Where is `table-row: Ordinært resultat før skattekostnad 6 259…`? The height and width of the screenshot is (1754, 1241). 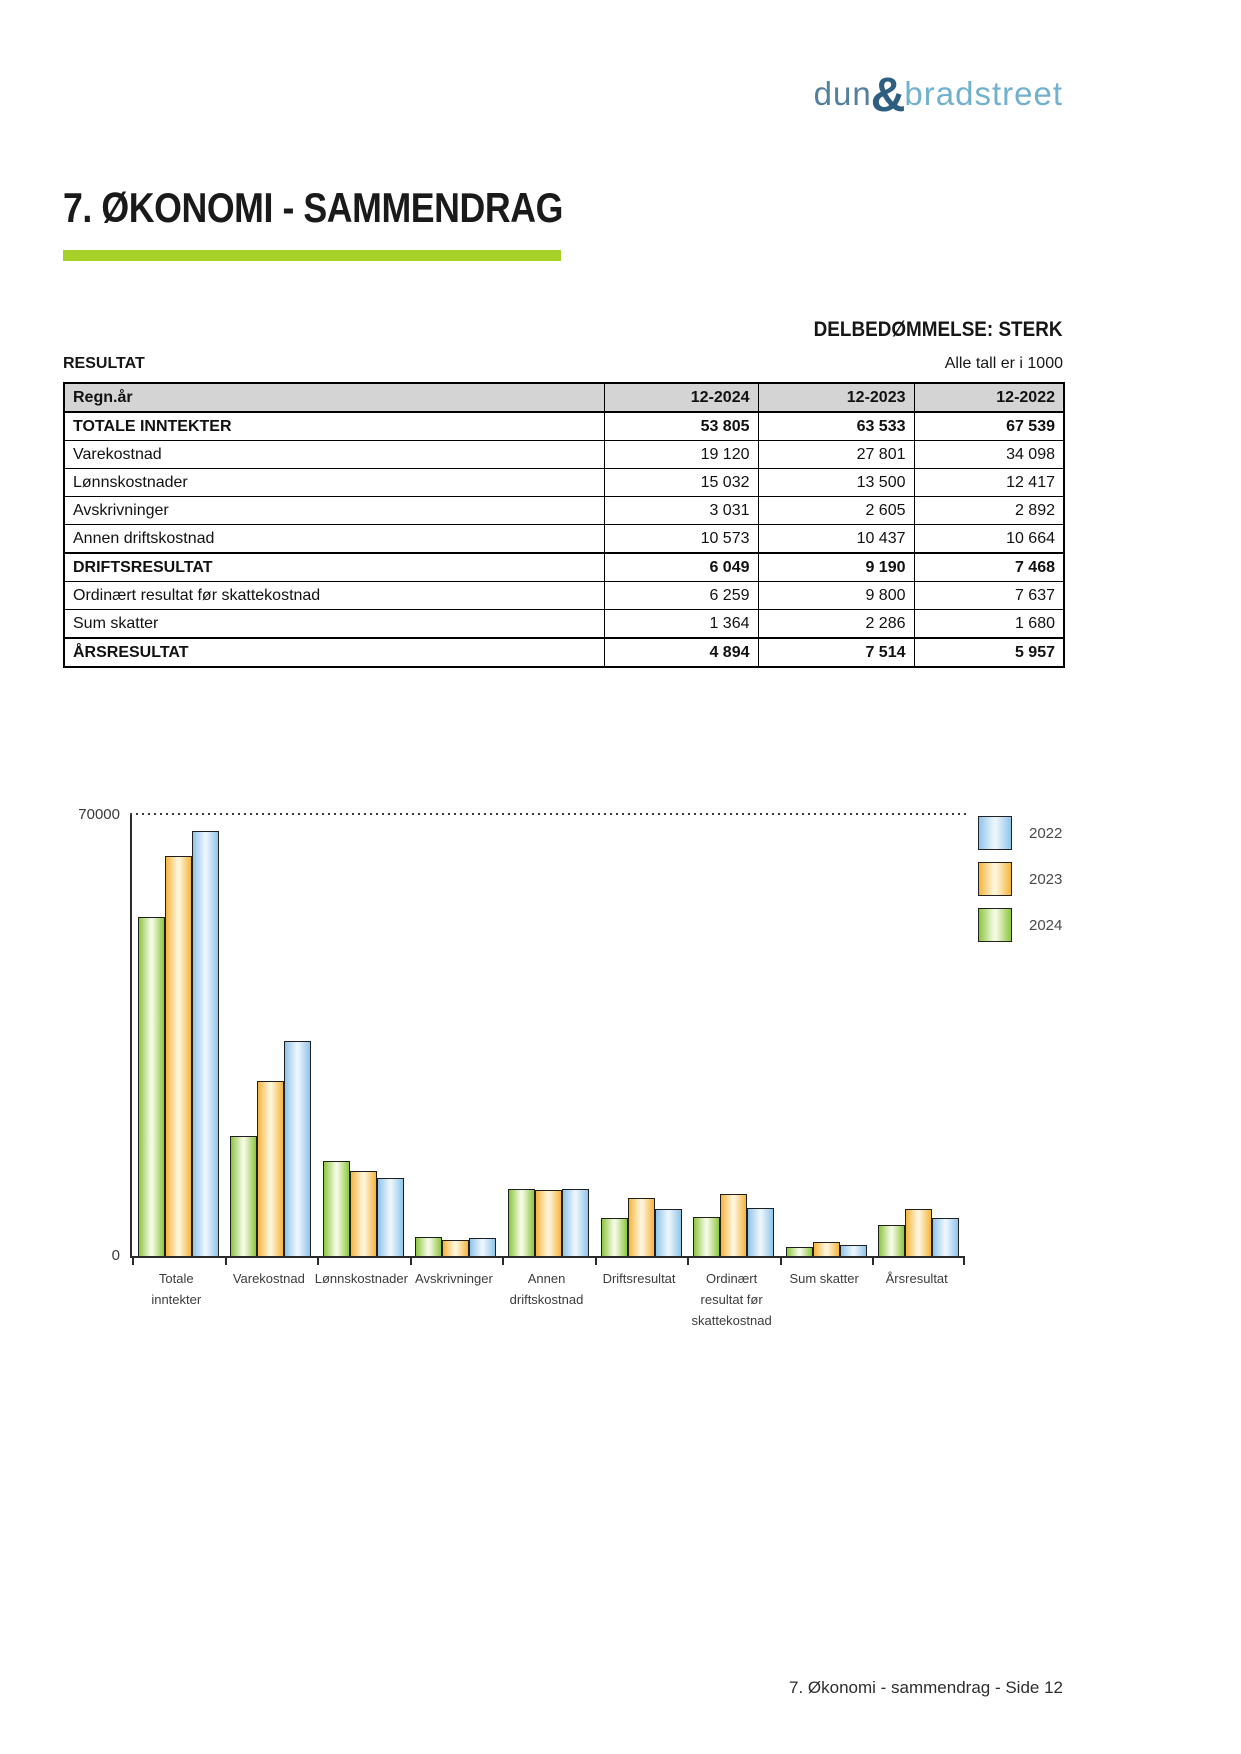 table-row: Ordinært resultat før skattekostnad 6 259… is located at coordinates (564, 595).